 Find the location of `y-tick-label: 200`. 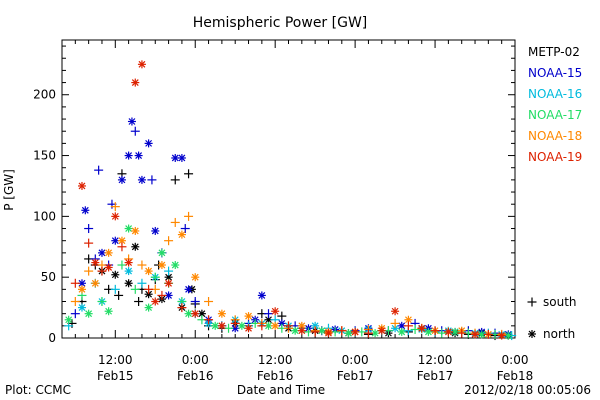

y-tick-label: 200 is located at coordinates (44, 95).